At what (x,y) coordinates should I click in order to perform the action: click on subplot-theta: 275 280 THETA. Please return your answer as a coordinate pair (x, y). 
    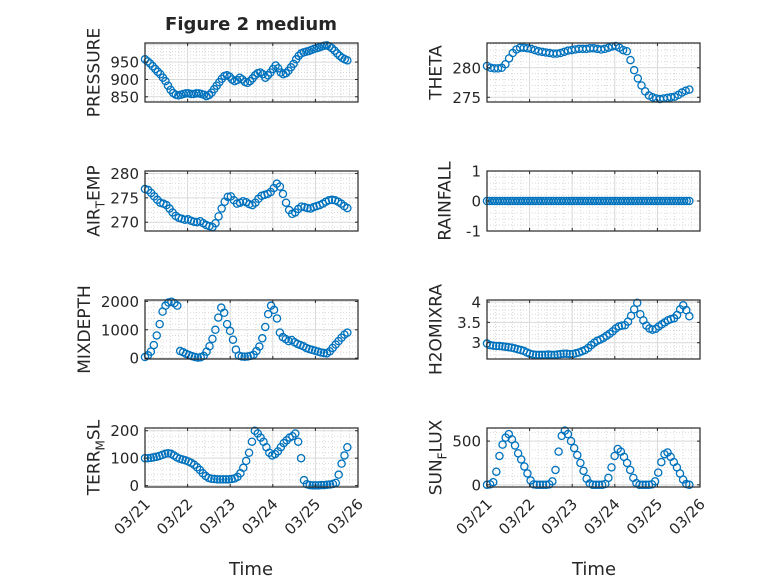
    Looking at the image, I should click on (563, 74).